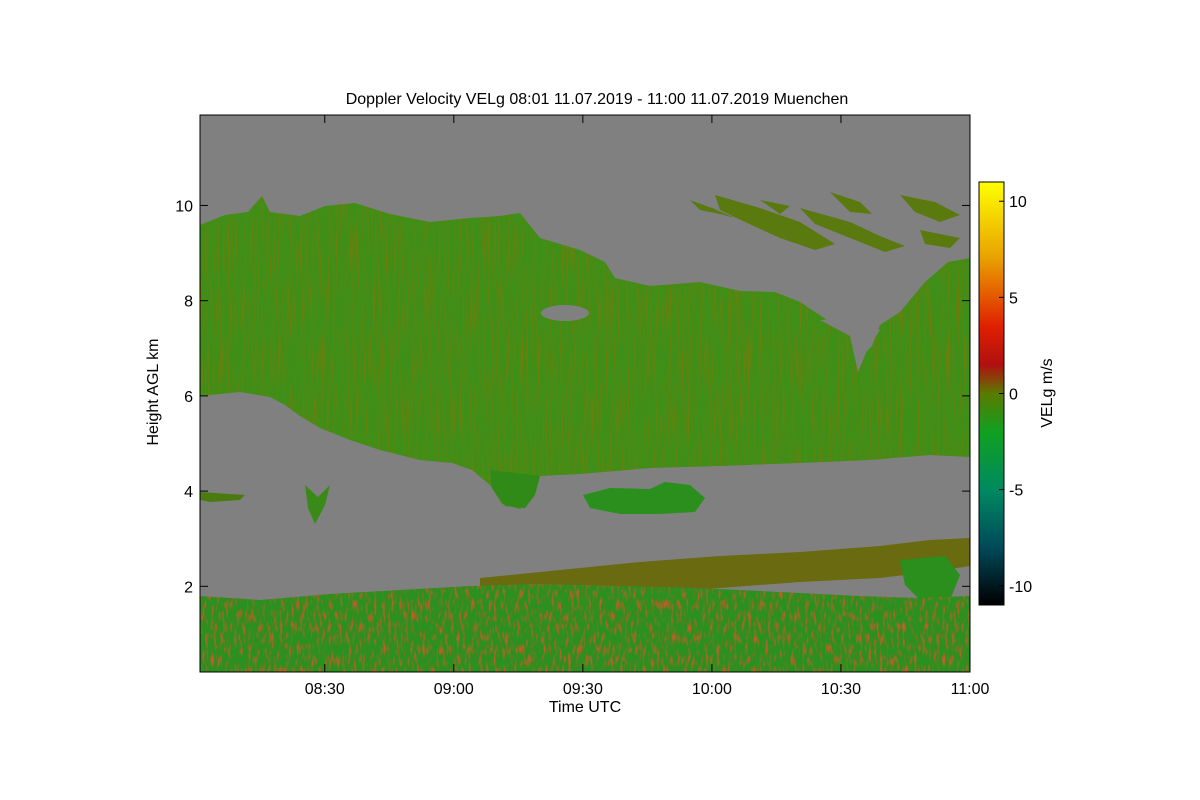  Describe the element at coordinates (454, 689) in the screenshot. I see `x-tick-label: 09:00` at that location.